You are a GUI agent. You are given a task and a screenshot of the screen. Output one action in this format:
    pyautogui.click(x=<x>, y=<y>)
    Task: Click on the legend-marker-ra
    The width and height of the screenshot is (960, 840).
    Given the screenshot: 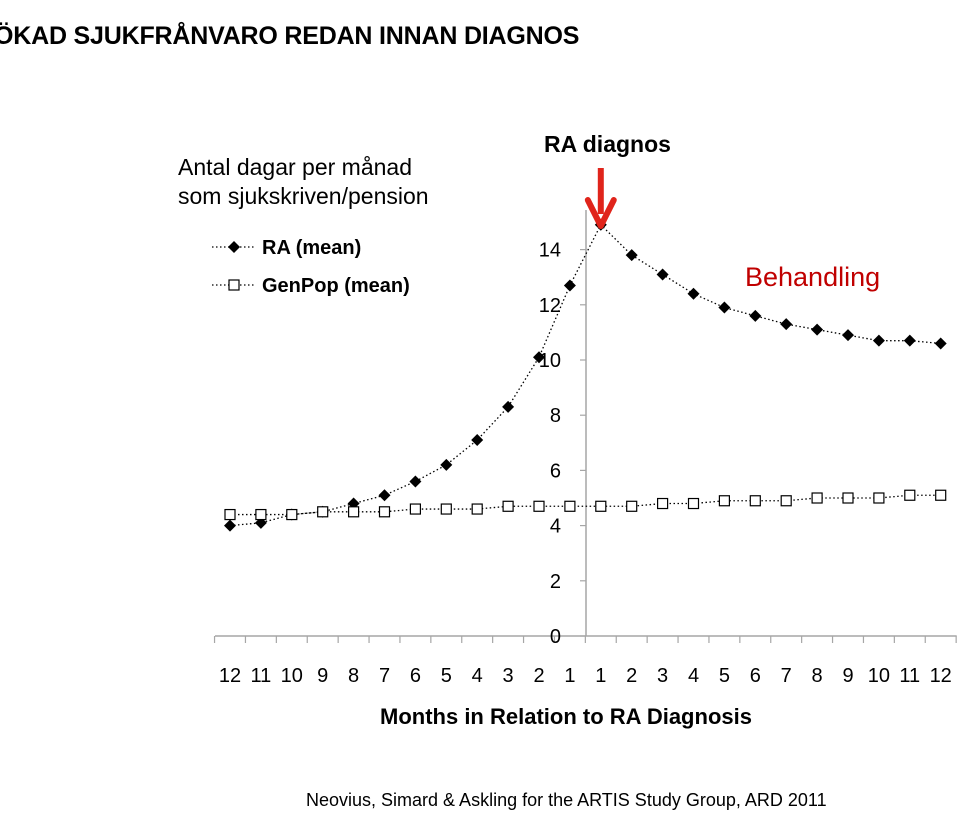 What is the action you would take?
    pyautogui.click(x=234, y=247)
    